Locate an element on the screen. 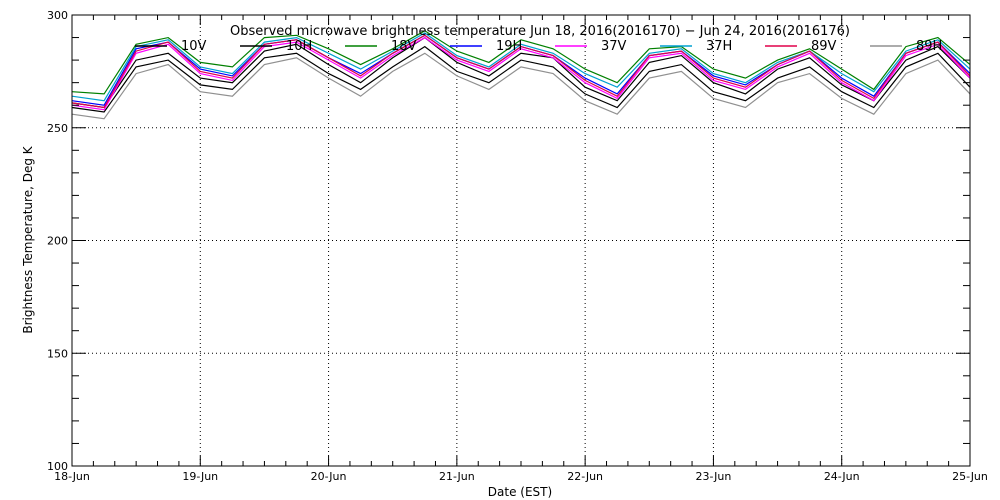  legend-label-89h: 89H is located at coordinates (929, 46).